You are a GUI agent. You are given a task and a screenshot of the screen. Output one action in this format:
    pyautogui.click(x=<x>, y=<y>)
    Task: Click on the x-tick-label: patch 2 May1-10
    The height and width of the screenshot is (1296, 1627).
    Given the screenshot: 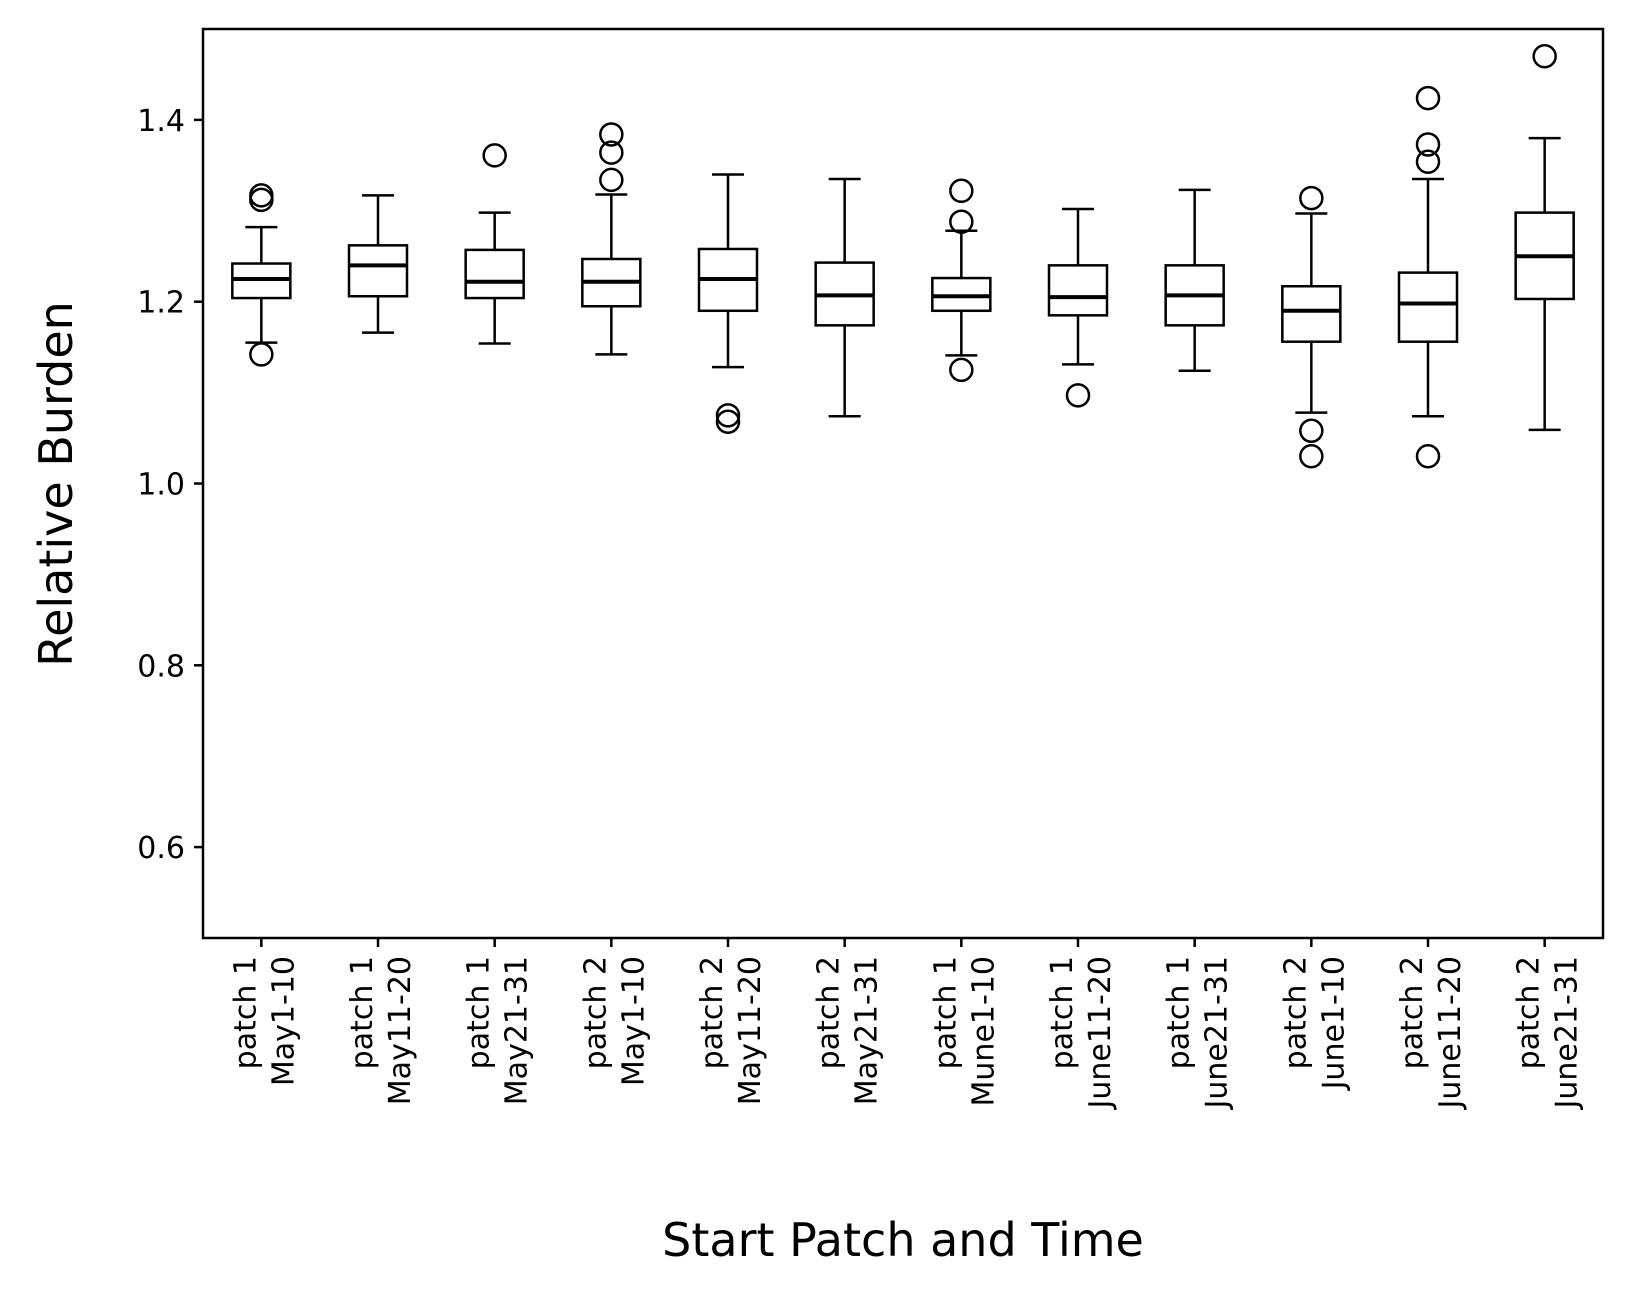 What is the action you would take?
    pyautogui.click(x=614, y=1021)
    